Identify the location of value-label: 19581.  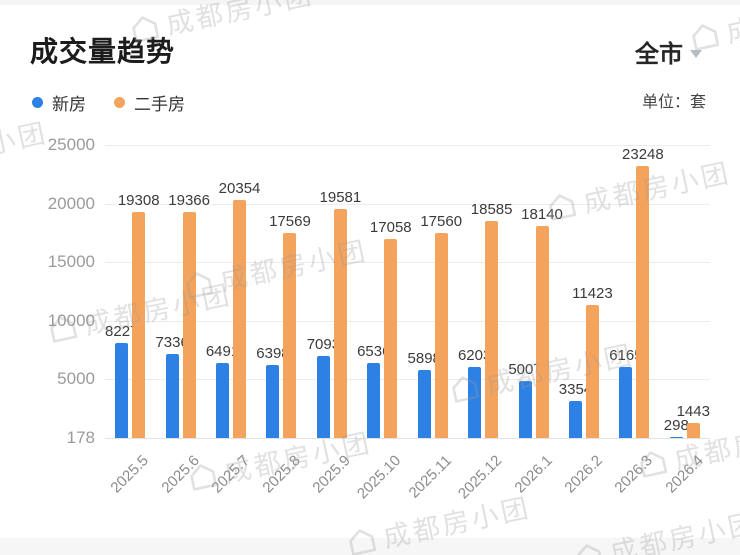
(340, 197).